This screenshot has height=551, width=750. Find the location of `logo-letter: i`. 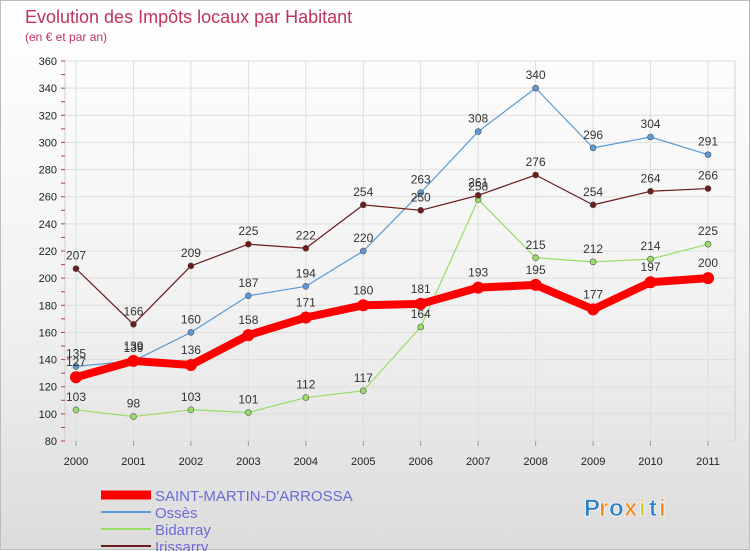

logo-letter: i is located at coordinates (662, 508).